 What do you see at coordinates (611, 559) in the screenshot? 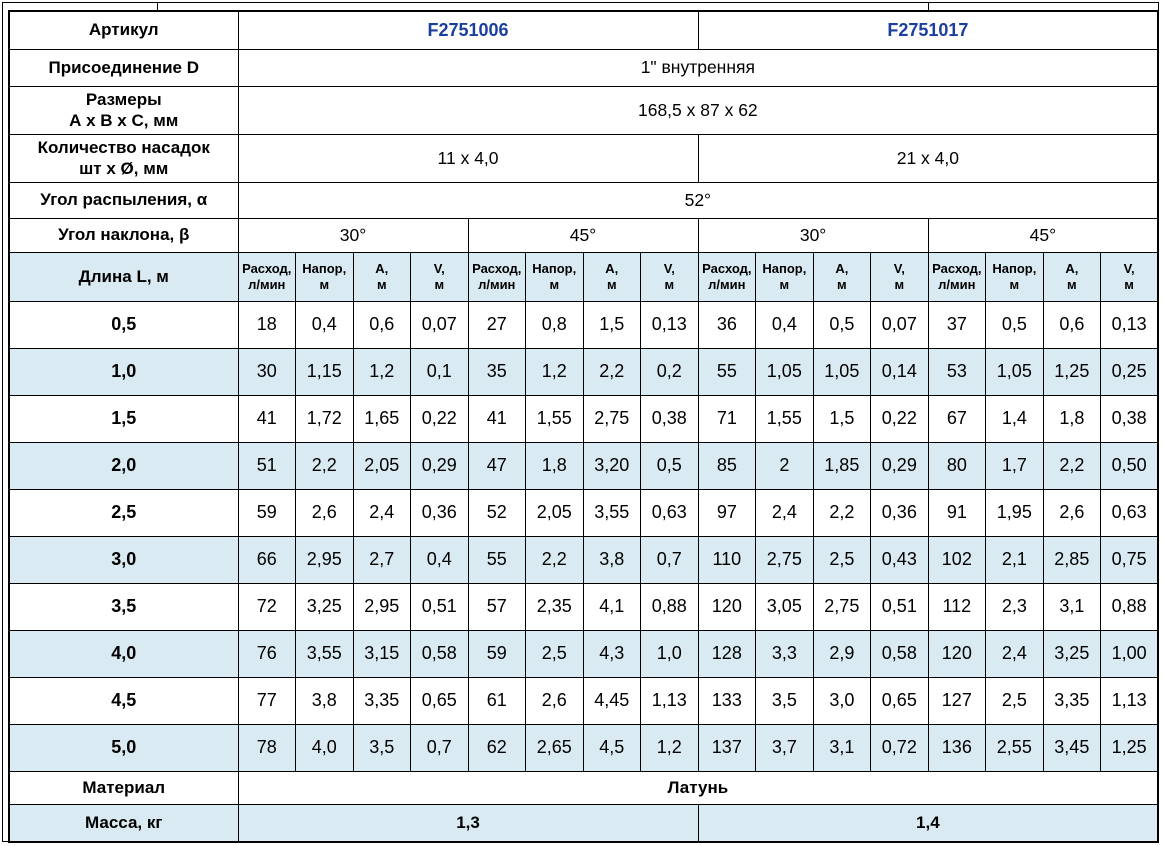
I see `value-cell: 3,8` at bounding box center [611, 559].